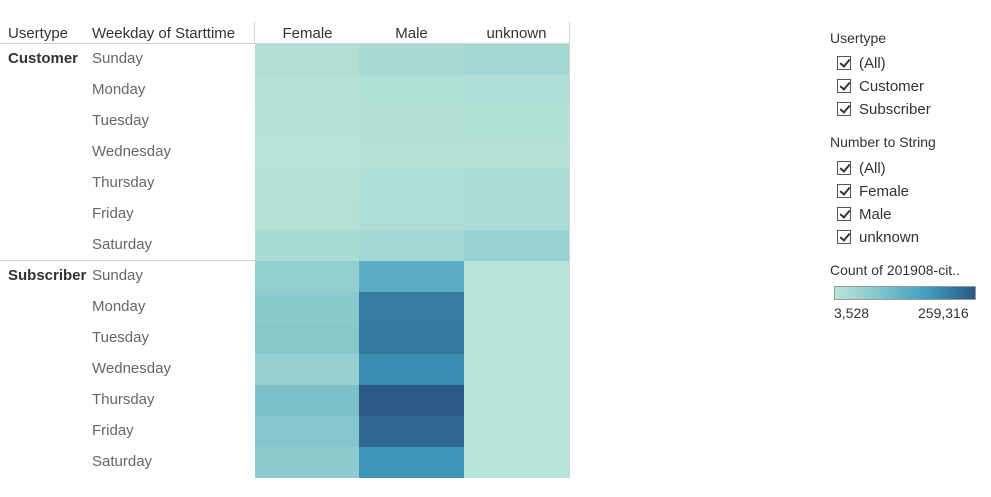 This screenshot has width=991, height=497. I want to click on filter-option-usertype-customer: Customer, so click(880, 86).